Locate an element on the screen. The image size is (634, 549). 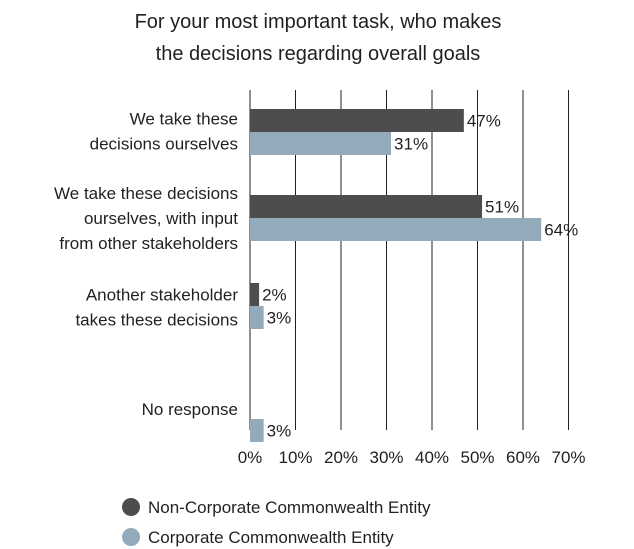
category-label-3-line-2: takes these decisions is located at coordinates (156, 320).